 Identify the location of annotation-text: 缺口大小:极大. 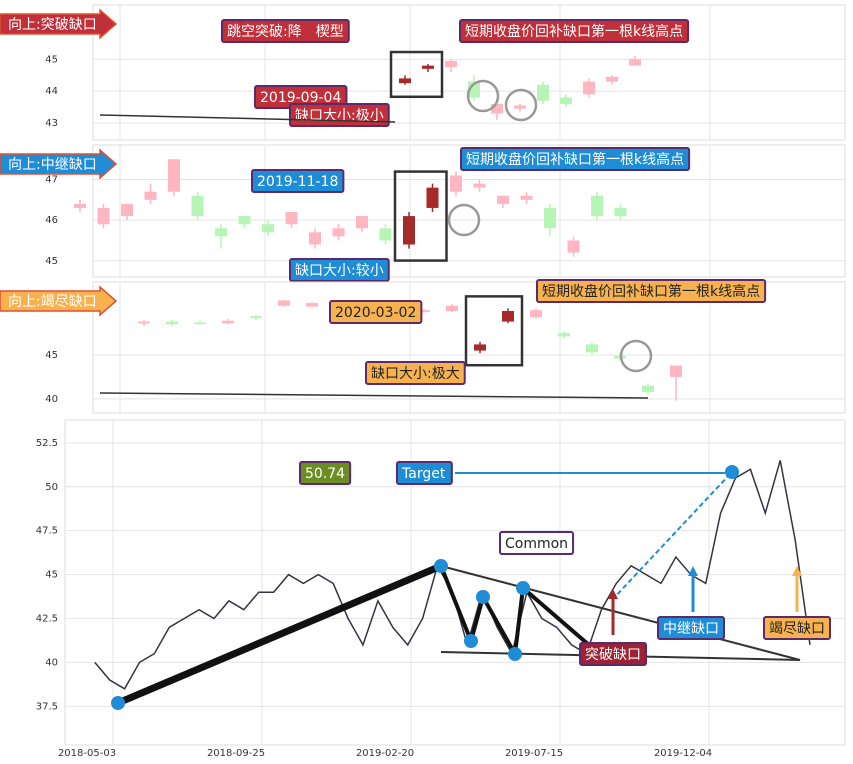
(415, 374).